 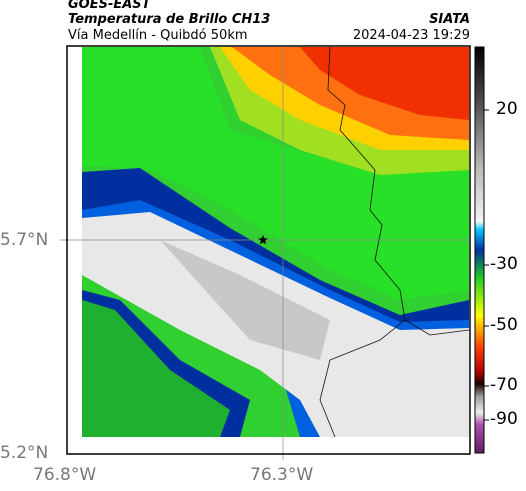 I want to click on colorbar-label: -90, so click(x=504, y=419).